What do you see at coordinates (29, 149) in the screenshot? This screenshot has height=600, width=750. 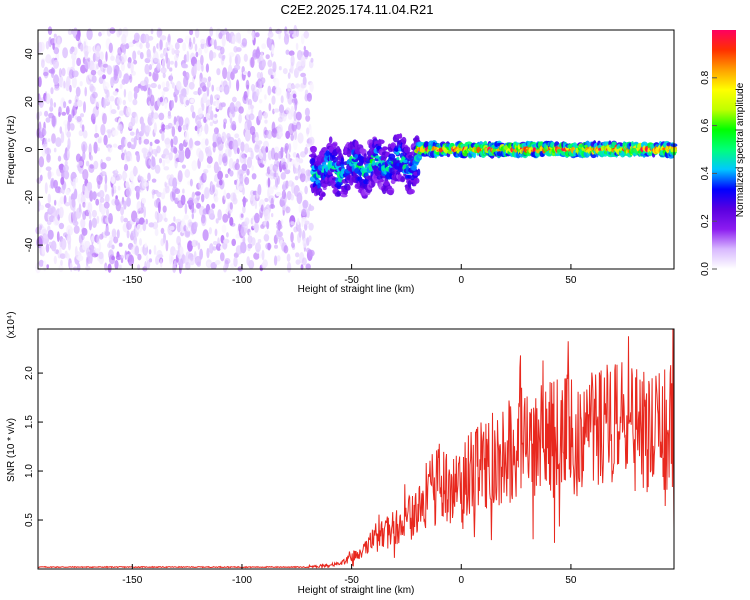 I see `y-tick-label: 0` at bounding box center [29, 149].